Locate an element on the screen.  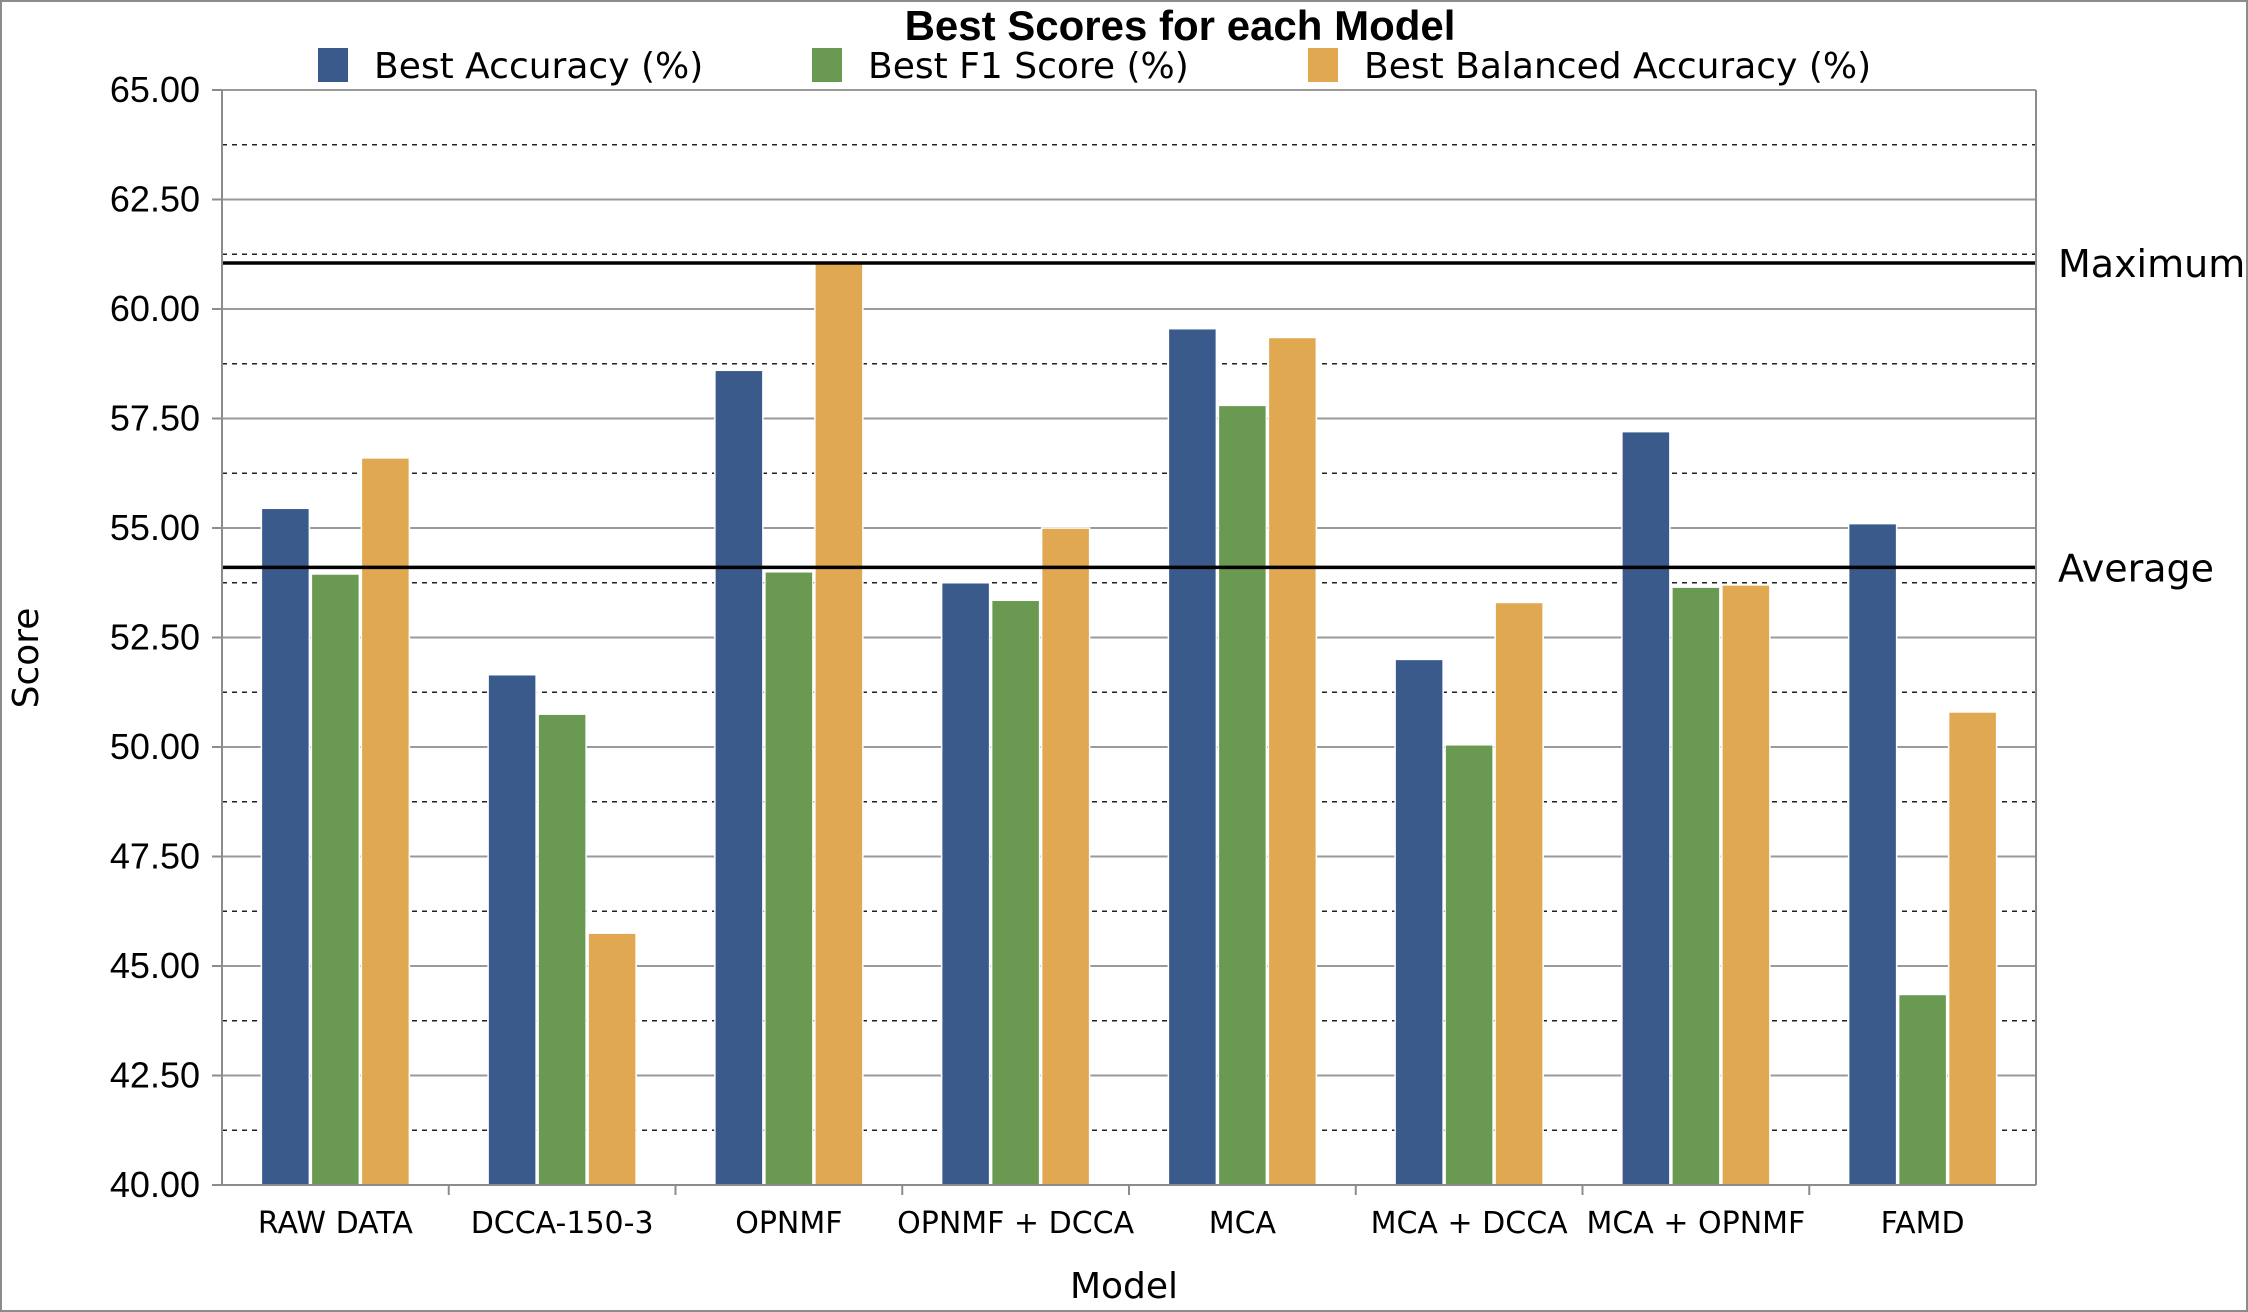
y-tick-label: 55.00 is located at coordinates (155, 527).